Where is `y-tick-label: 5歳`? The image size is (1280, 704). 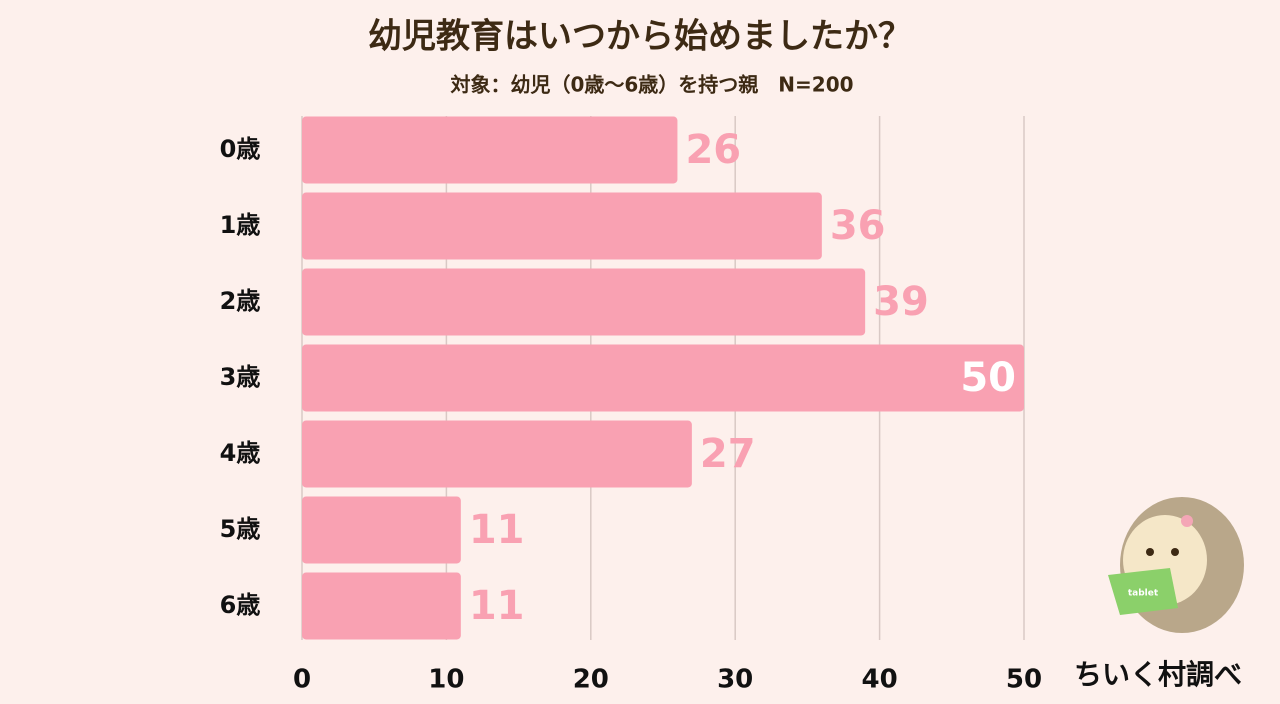 y-tick-label: 5歳 is located at coordinates (240, 529).